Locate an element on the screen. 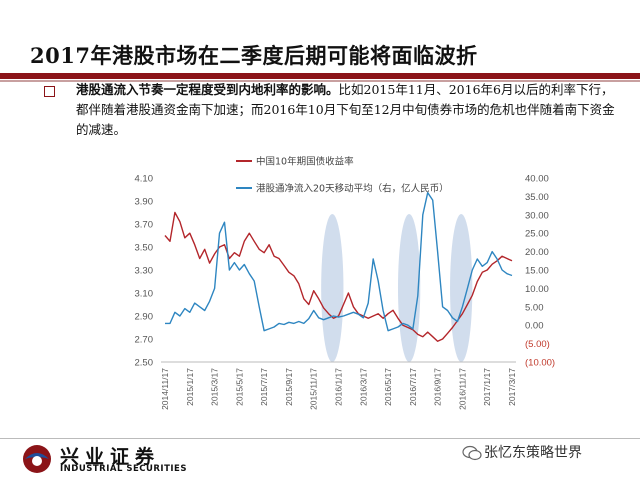 The image size is (640, 480). logo-english-text: INDUSTRIAL SECURITIES is located at coordinates (123, 469).